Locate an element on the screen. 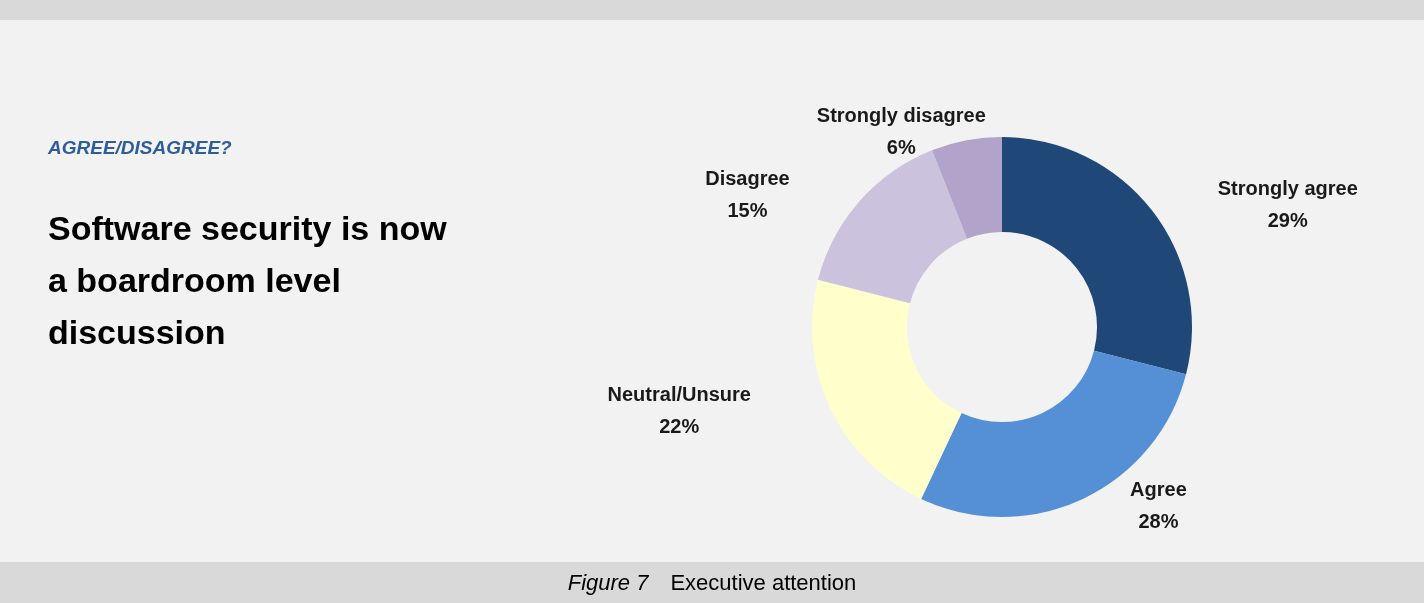 The image size is (1424, 603). slice-label: Strongly agree is located at coordinates (1287, 187).